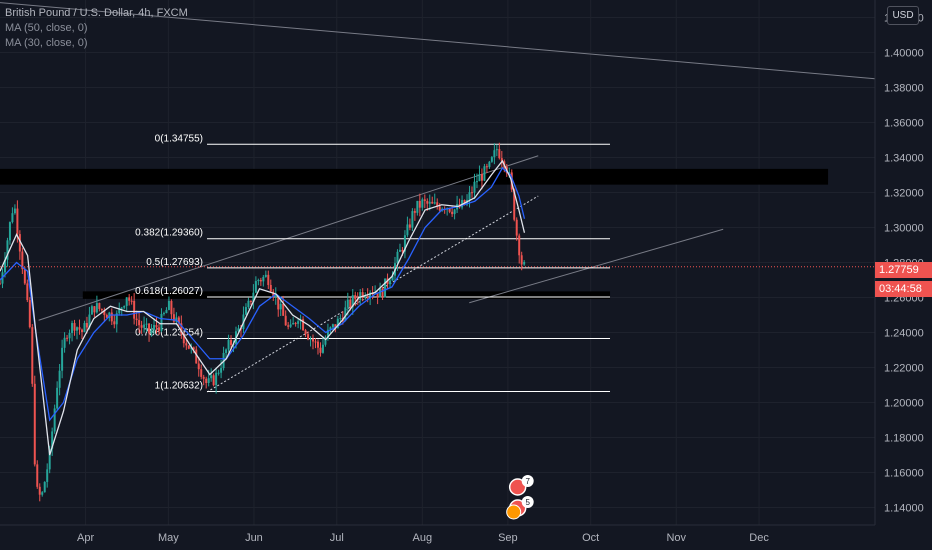 This screenshot has width=932, height=550. What do you see at coordinates (520, 497) in the screenshot?
I see `event-markers: 75` at bounding box center [520, 497].